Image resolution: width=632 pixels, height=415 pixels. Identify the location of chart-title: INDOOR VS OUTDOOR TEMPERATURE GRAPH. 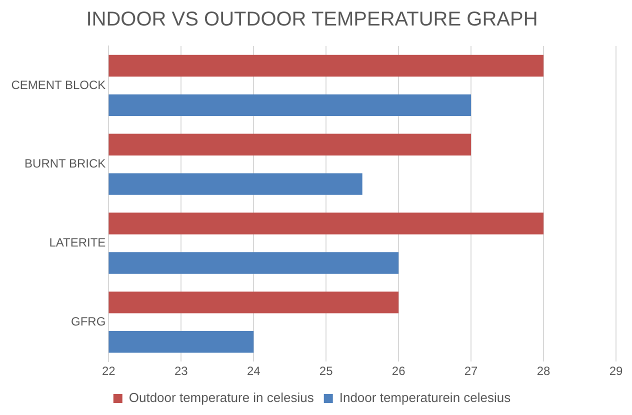
(312, 19).